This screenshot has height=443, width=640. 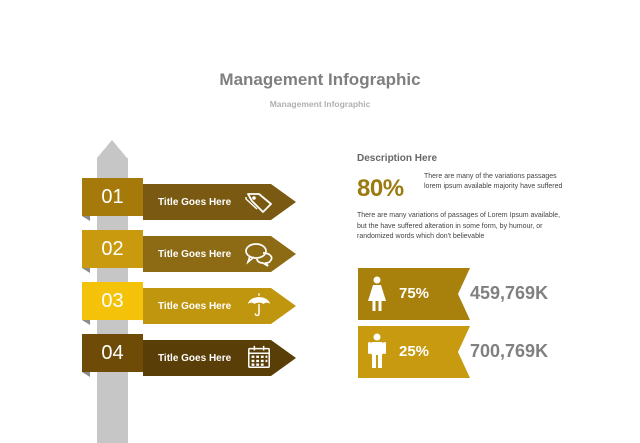 What do you see at coordinates (380, 188) in the screenshot?
I see `highlight-percent: 80%` at bounding box center [380, 188].